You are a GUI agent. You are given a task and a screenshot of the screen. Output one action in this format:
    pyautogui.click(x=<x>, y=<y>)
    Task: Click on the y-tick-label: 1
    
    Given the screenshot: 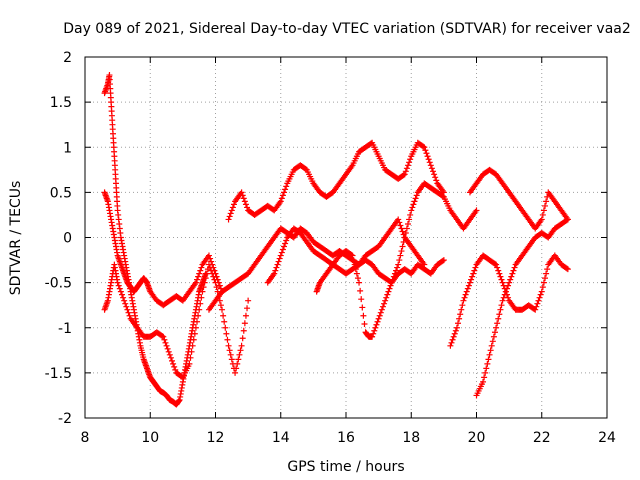 What is the action you would take?
    pyautogui.click(x=67, y=148)
    